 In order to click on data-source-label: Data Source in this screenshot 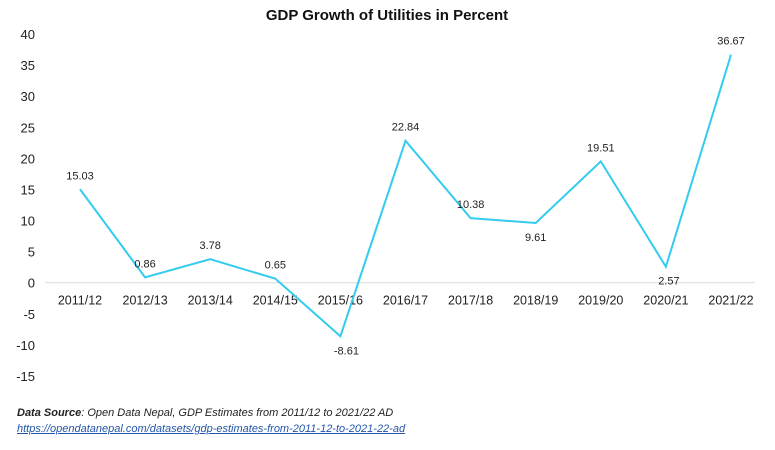, I will do `click(49, 413)`.